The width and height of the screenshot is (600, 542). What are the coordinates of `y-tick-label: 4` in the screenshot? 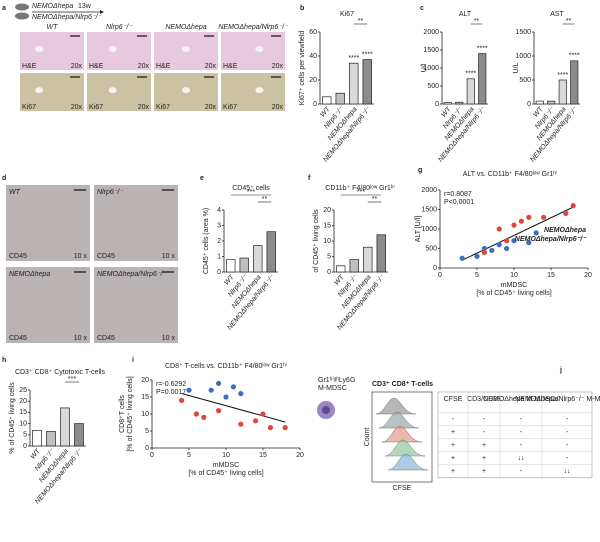 It's located at (219, 210).